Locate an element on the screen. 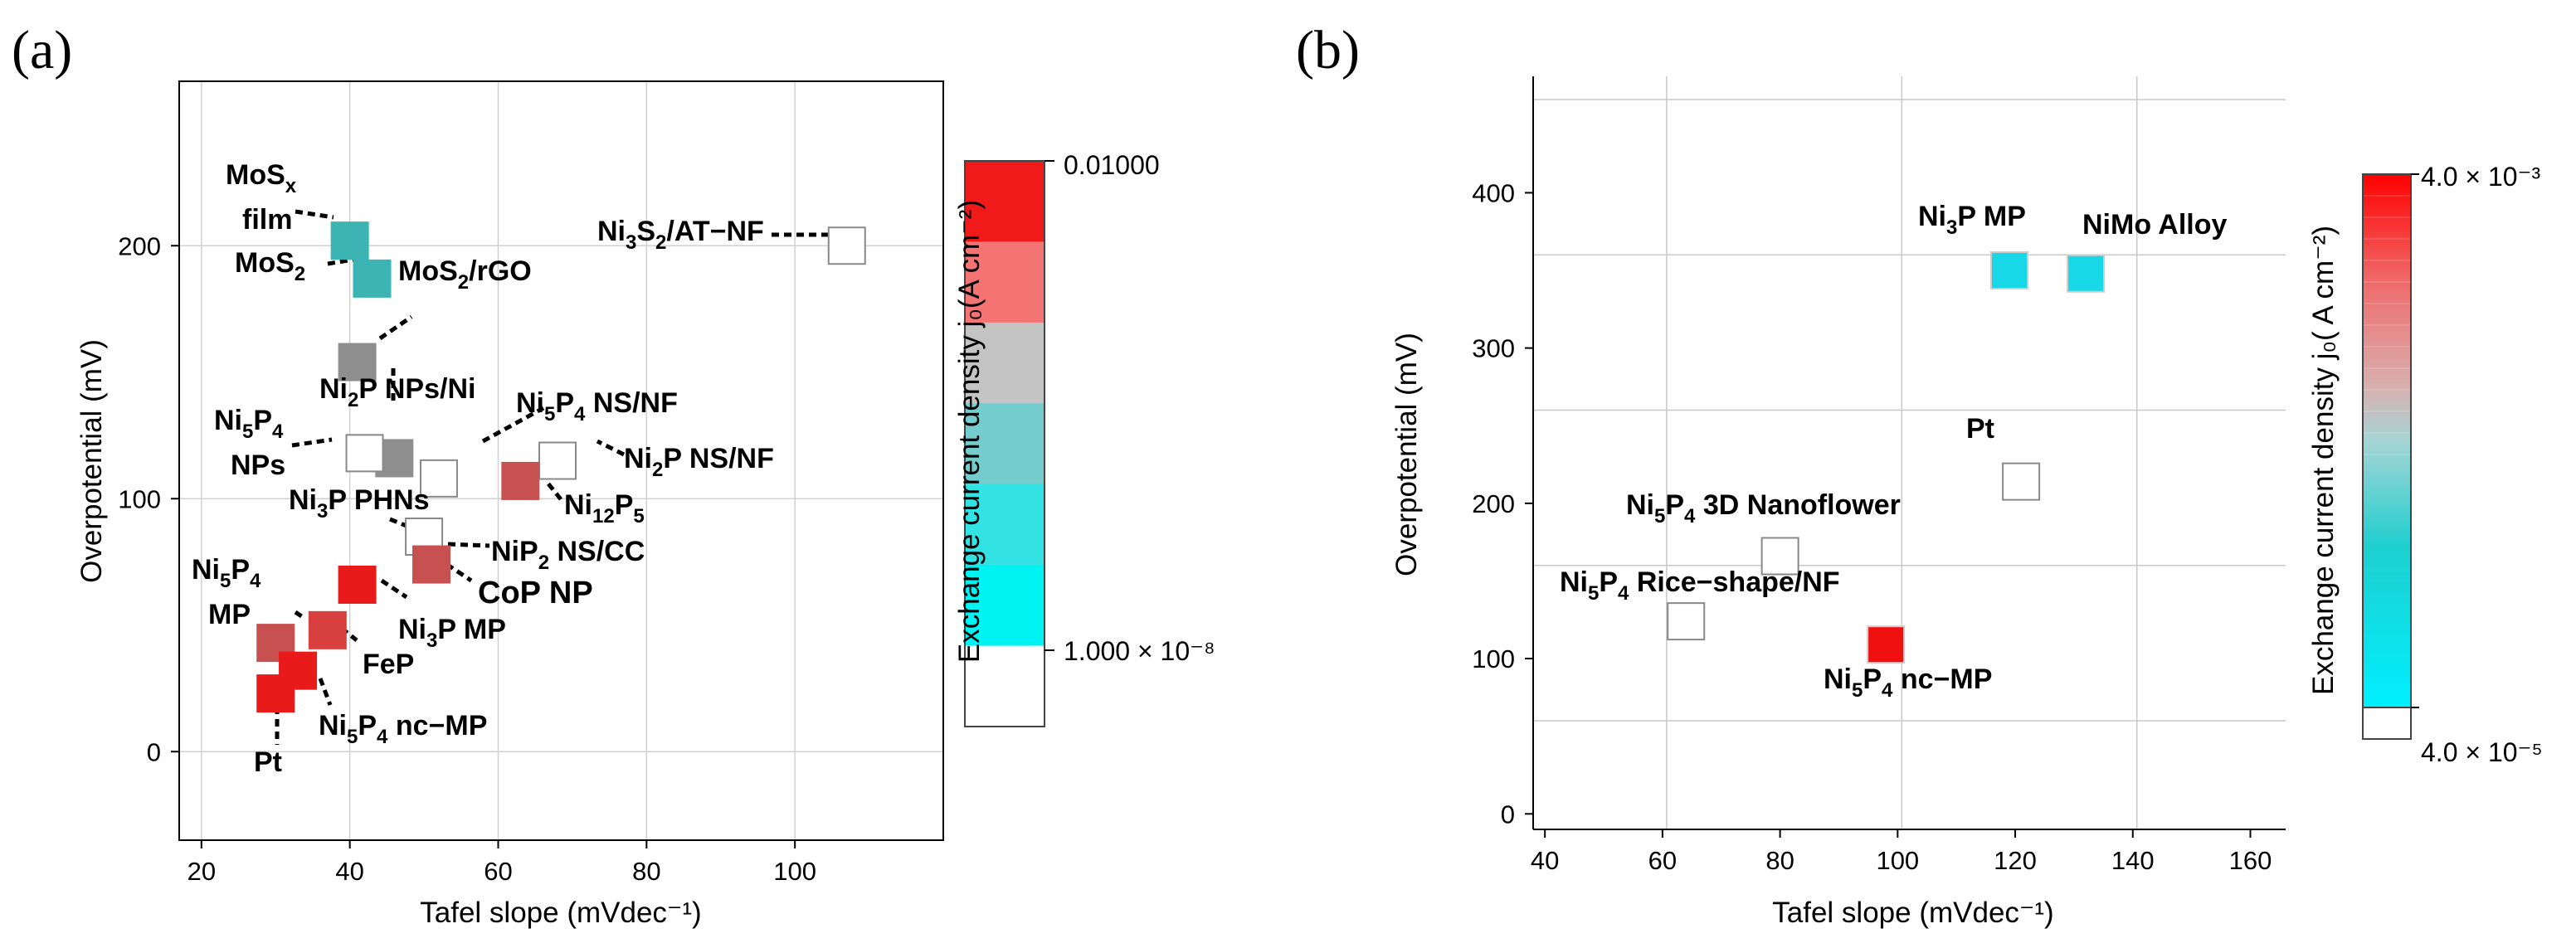  panel-b-letter: (b) is located at coordinates (1328, 50).